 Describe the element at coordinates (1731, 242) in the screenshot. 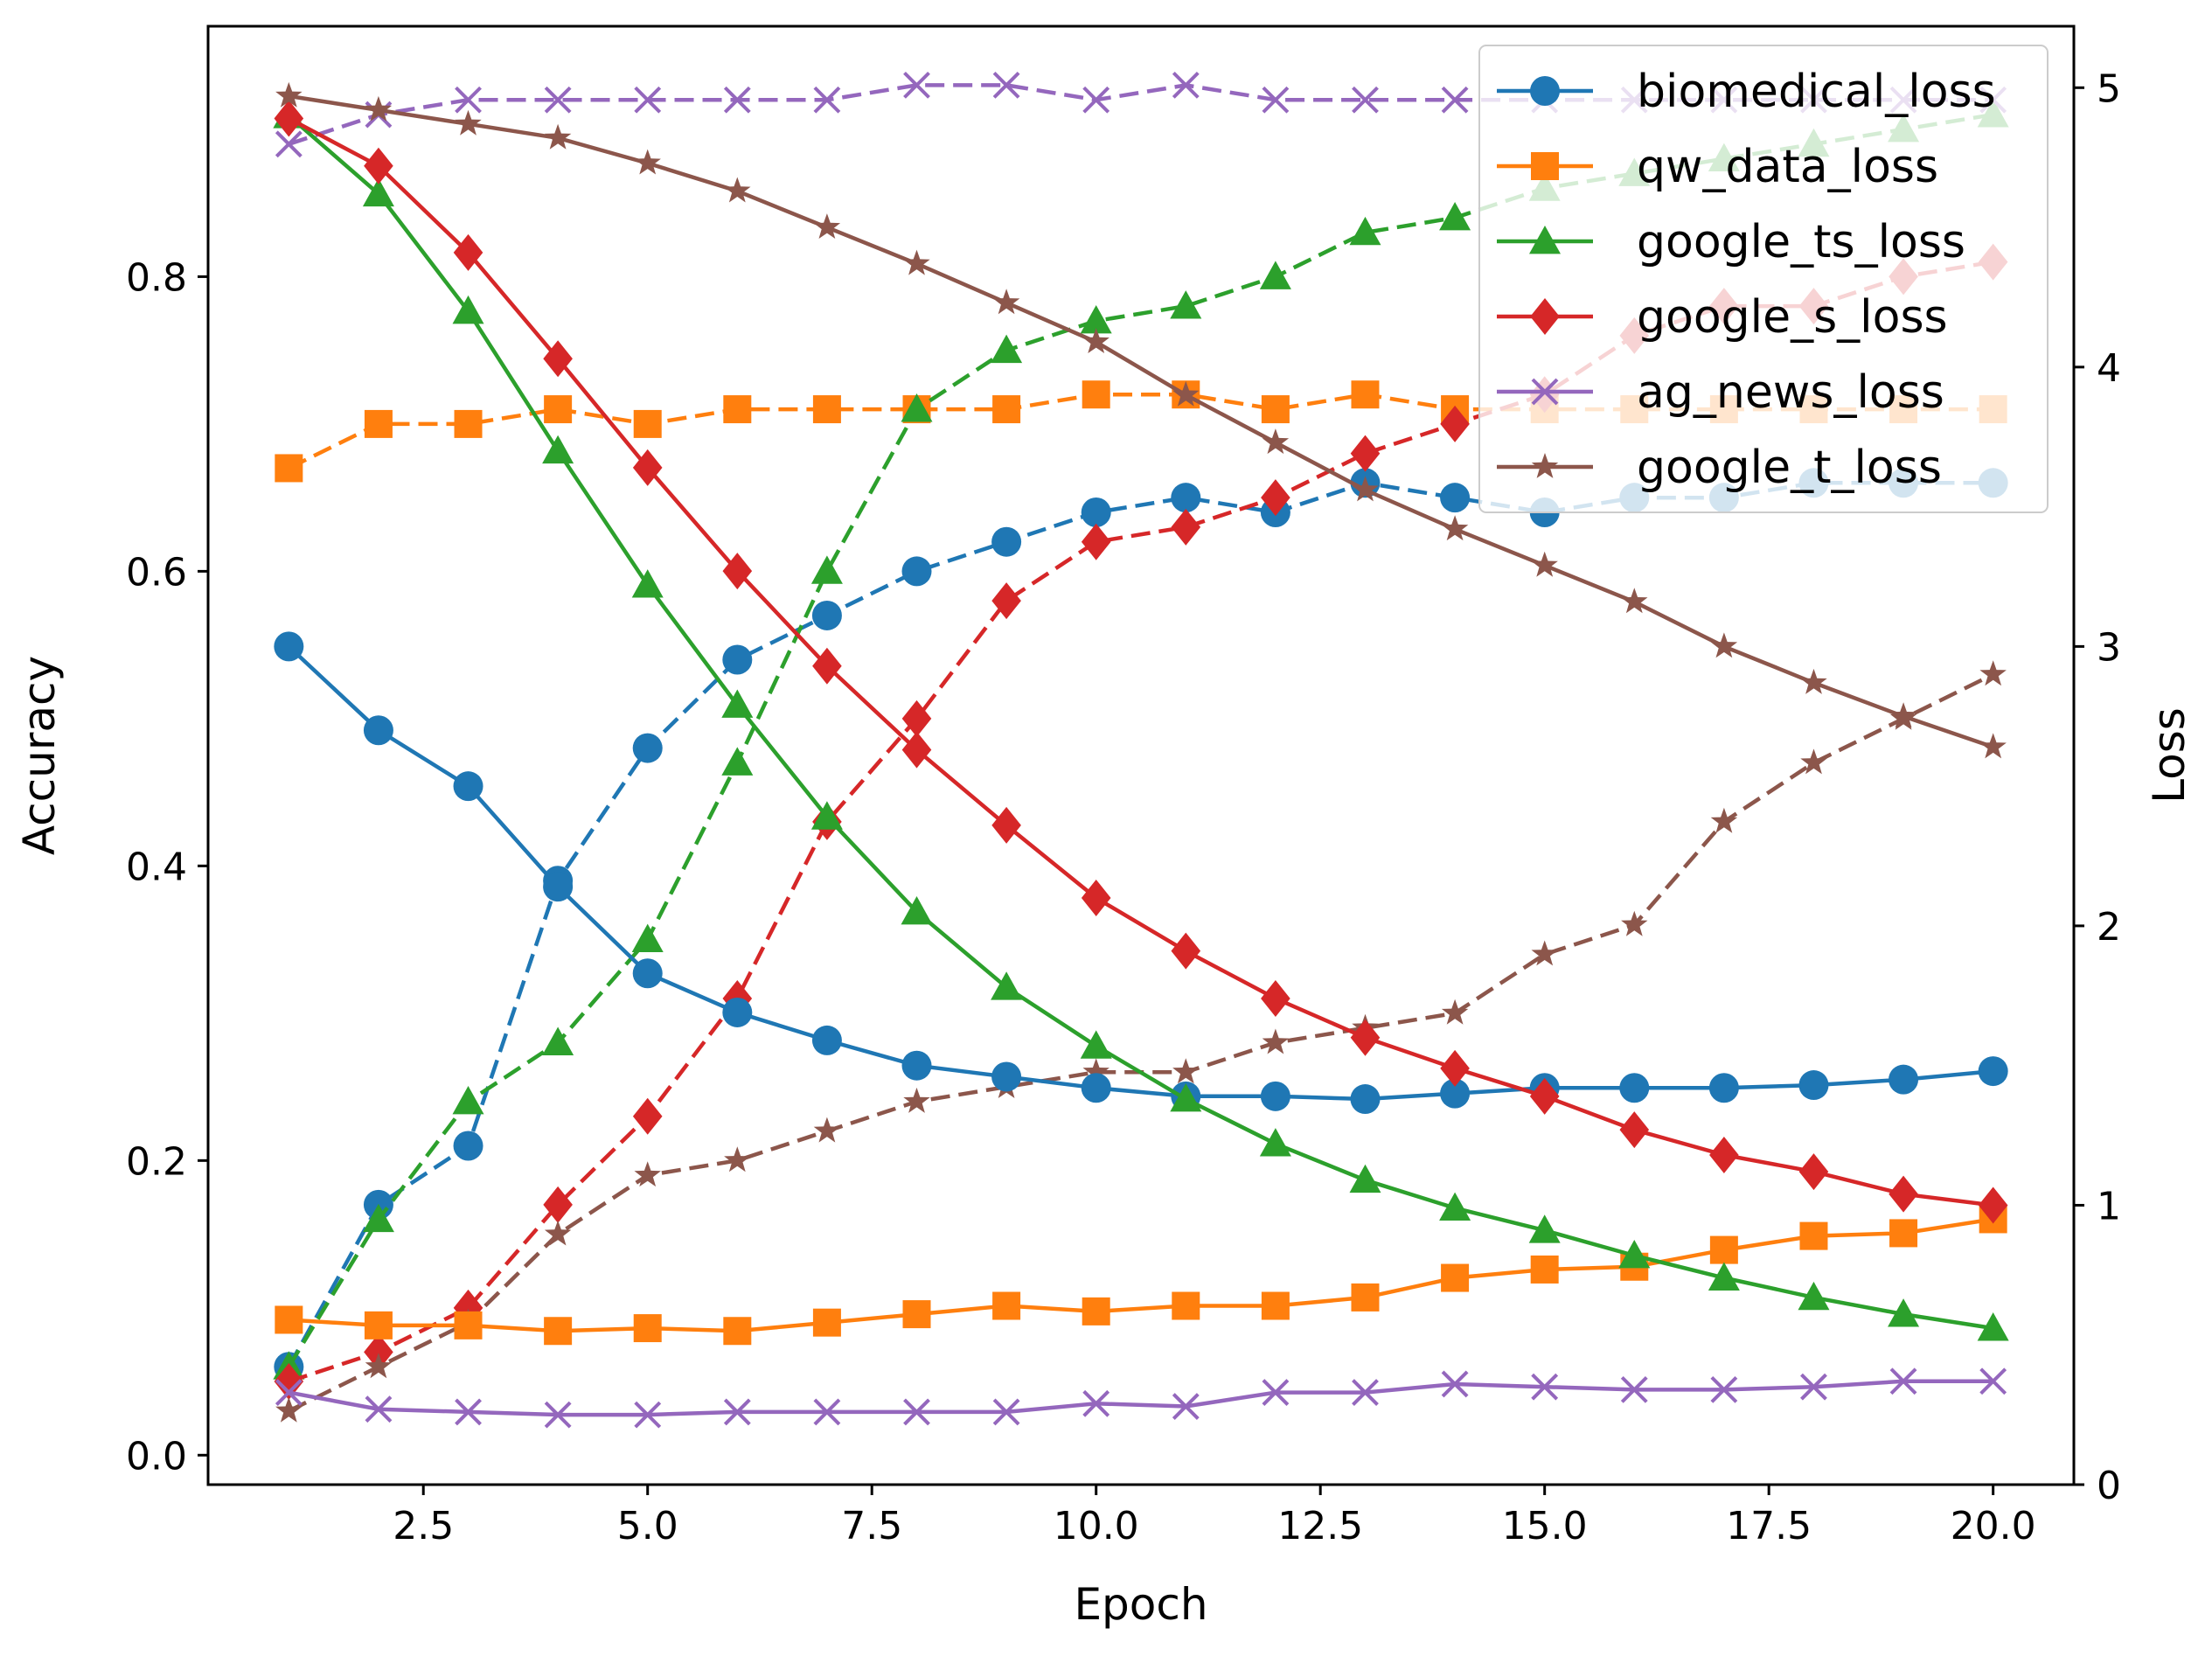

I see `legend-item: google_ts_loss` at that location.